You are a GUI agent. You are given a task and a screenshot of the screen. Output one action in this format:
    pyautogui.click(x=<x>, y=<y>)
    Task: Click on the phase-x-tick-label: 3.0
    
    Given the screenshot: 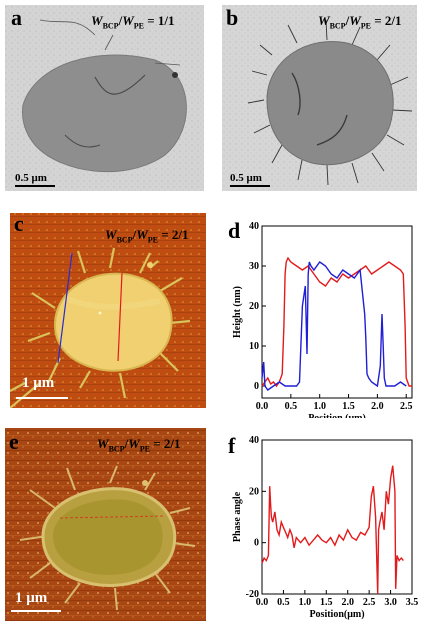 What is the action you would take?
    pyautogui.click(x=390, y=602)
    